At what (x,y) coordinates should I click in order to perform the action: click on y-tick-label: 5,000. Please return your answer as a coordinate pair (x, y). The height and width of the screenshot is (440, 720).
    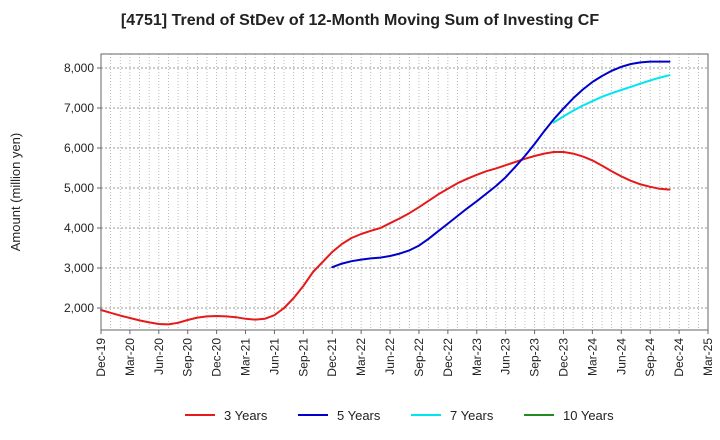
    Looking at the image, I should click on (79, 188).